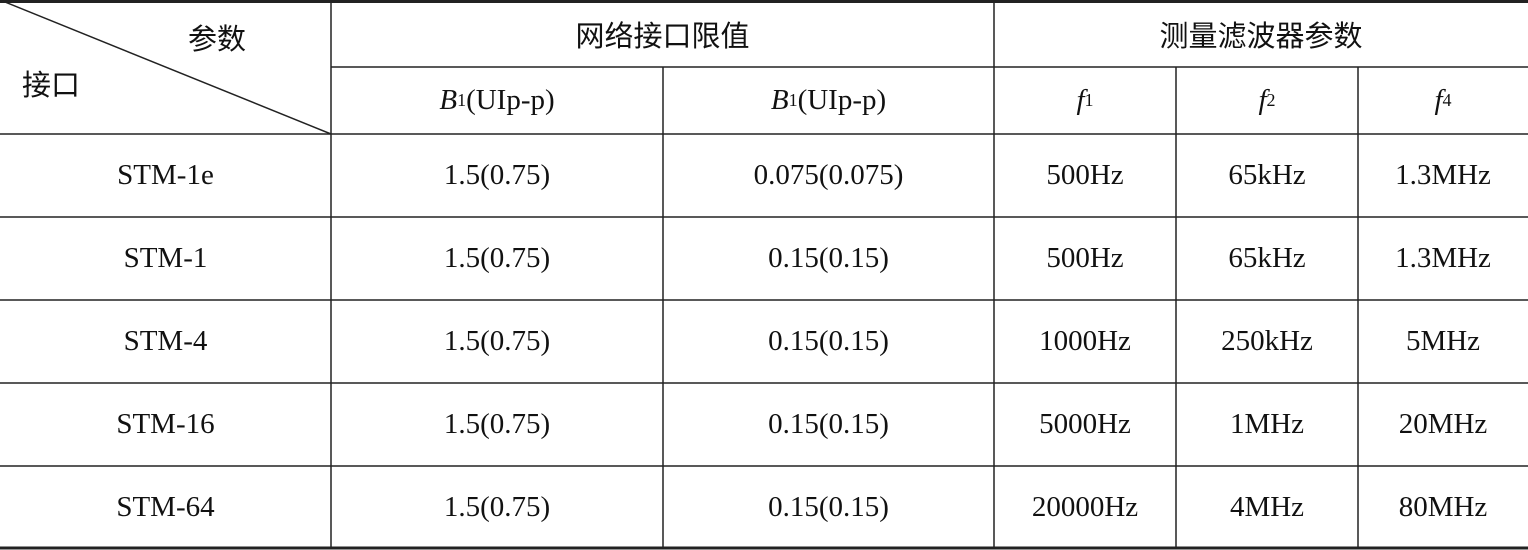 This screenshot has height=550, width=1528. Describe the element at coordinates (1085, 424) in the screenshot. I see `table-cell: 5000Hz` at that location.